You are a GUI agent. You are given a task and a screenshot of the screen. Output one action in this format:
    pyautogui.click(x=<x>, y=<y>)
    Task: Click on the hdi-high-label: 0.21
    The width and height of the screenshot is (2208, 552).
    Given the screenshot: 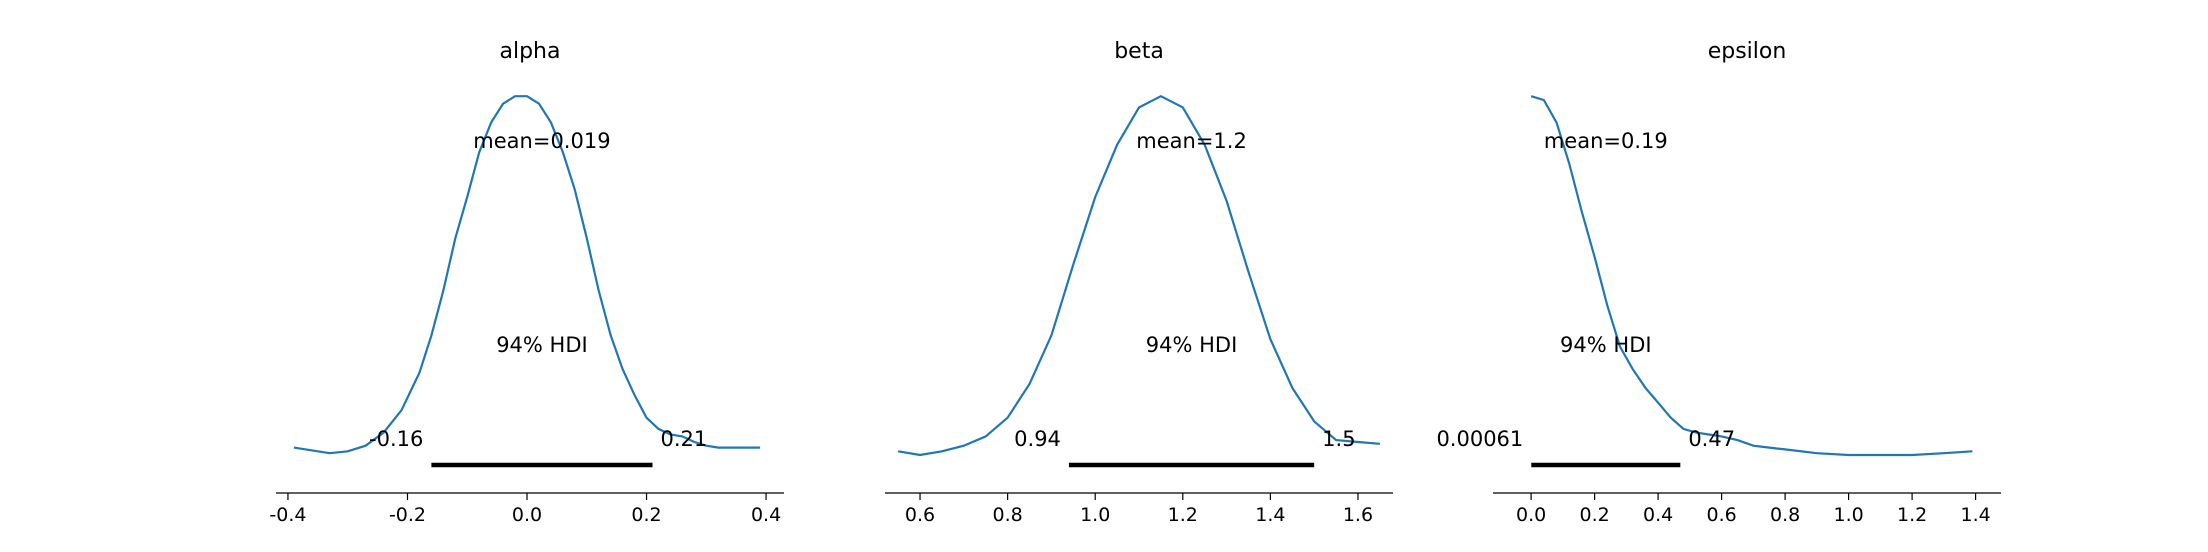 What is the action you would take?
    pyautogui.click(x=684, y=439)
    